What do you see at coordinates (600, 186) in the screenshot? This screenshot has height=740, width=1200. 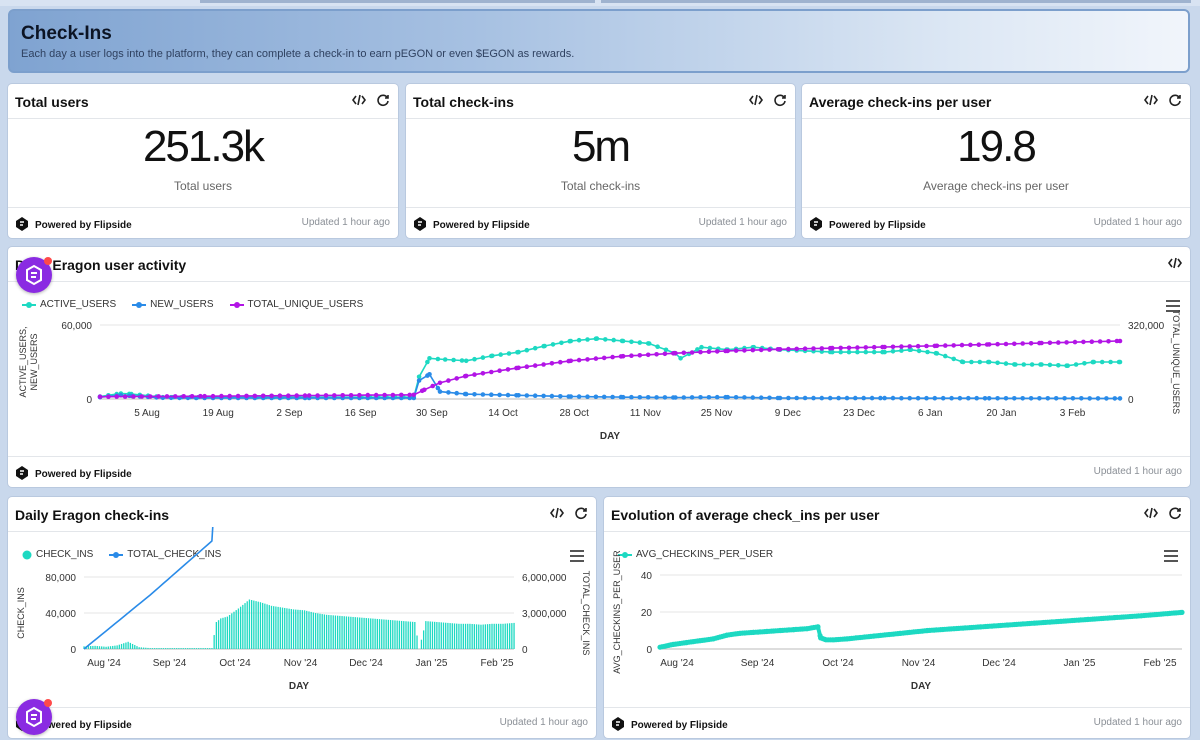 I see `kpi-label: Total check-ins` at bounding box center [600, 186].